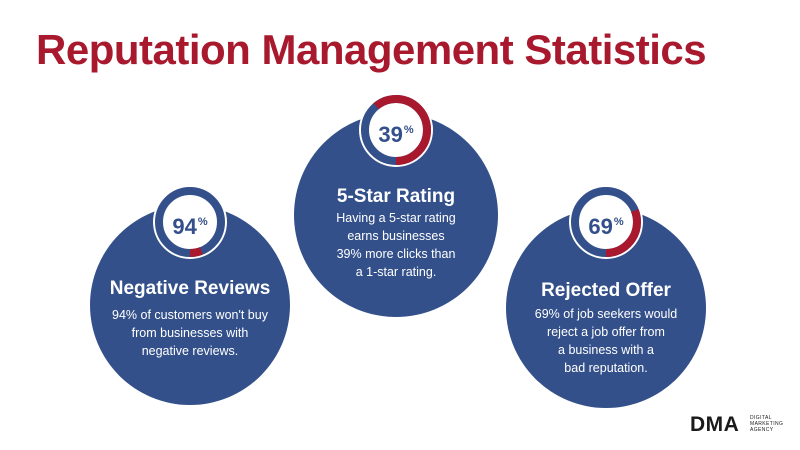 Image resolution: width=800 pixels, height=450 pixels. I want to click on stat-description-line: negative reviews., so click(190, 351).